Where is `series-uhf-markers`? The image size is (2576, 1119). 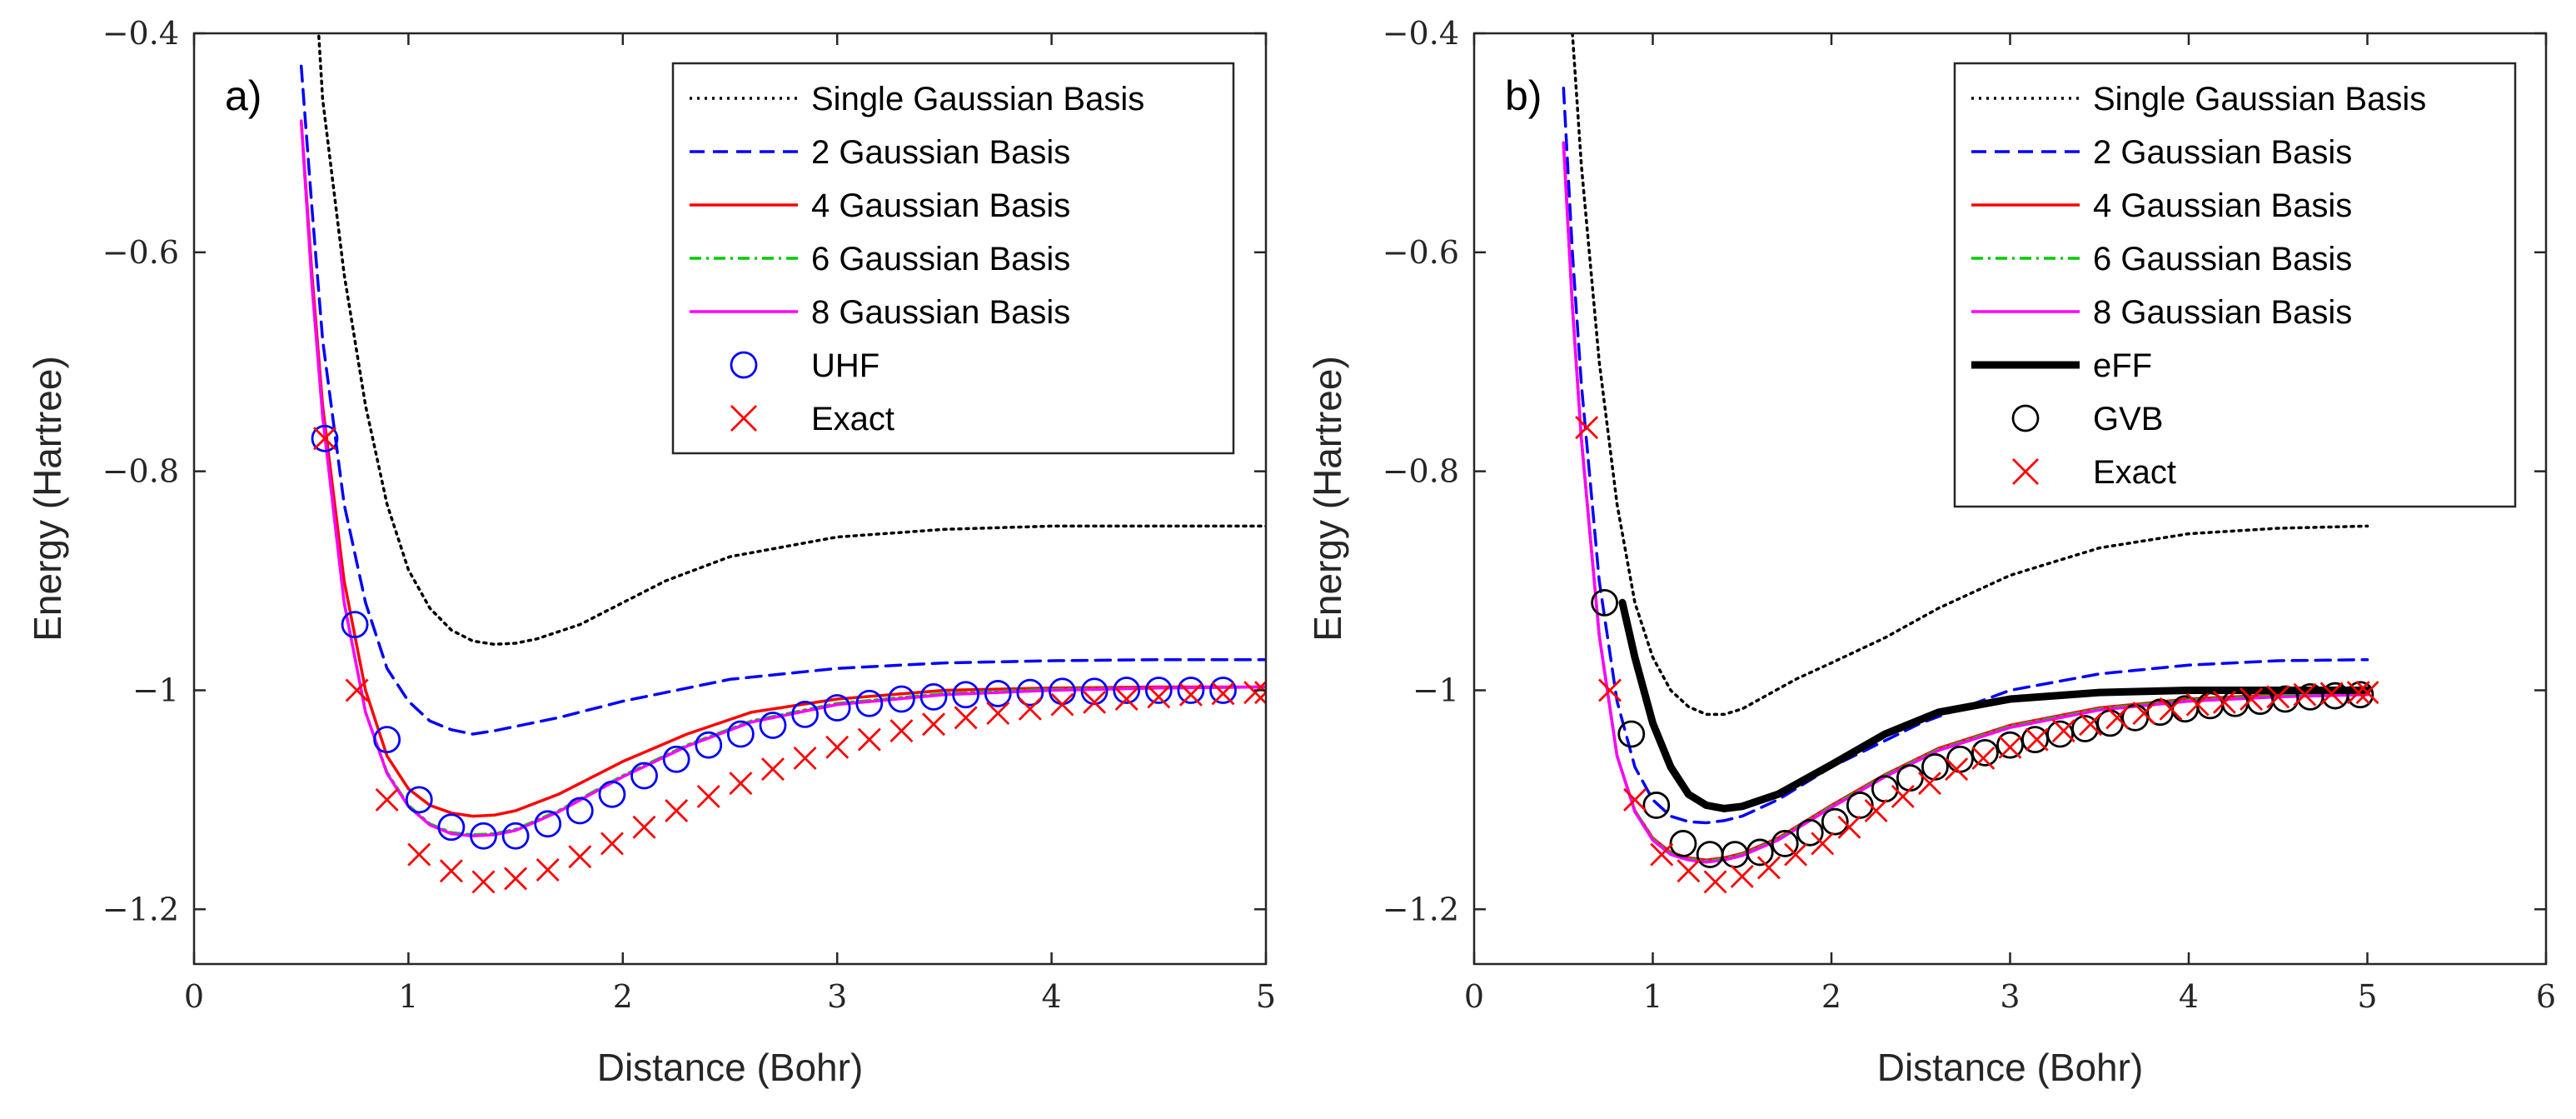
series-uhf-markers is located at coordinates (774, 637).